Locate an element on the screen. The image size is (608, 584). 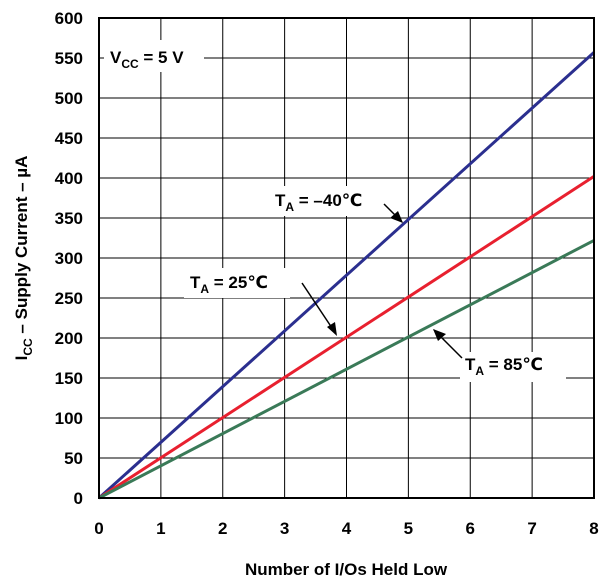
arrowhead-minus40 is located at coordinates (396, 217).